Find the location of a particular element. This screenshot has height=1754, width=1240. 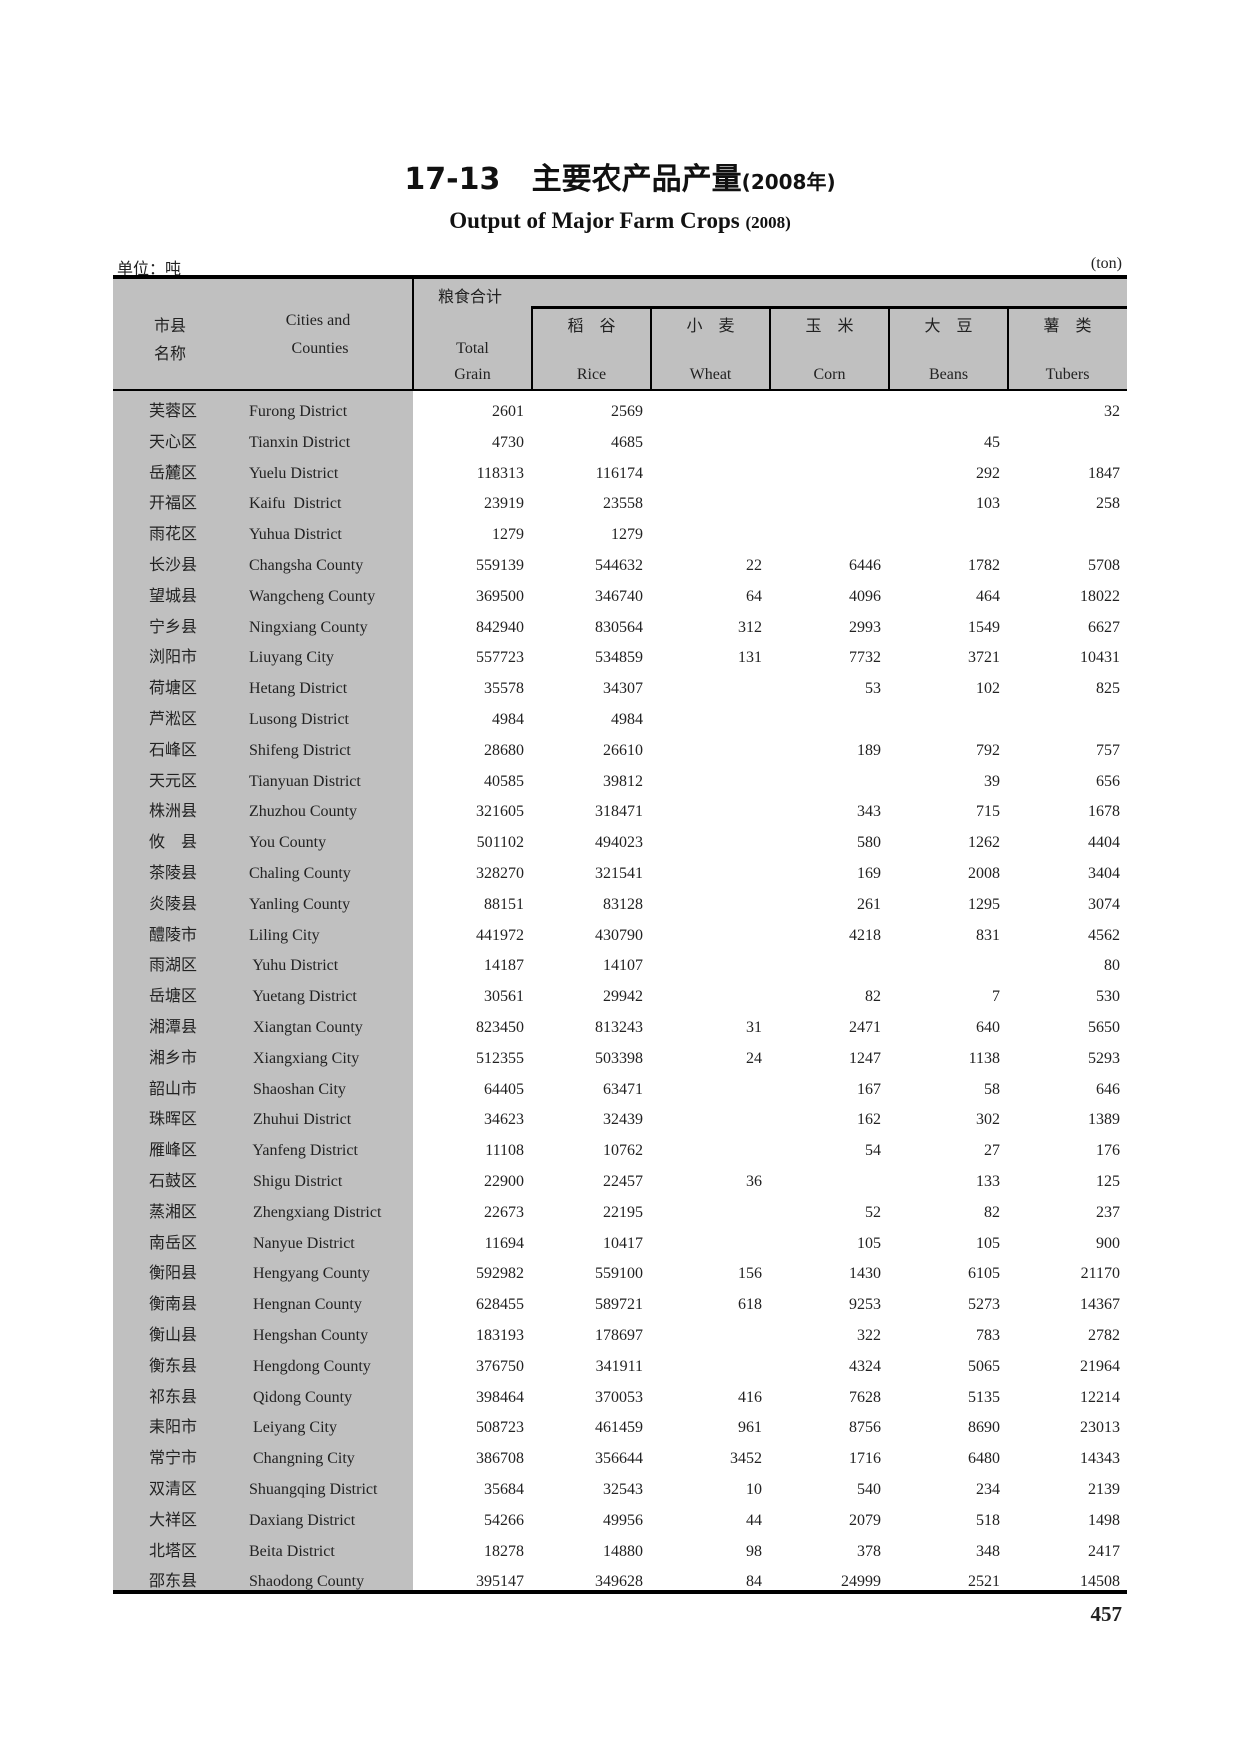

wheat-value: 961 is located at coordinates (750, 1428).